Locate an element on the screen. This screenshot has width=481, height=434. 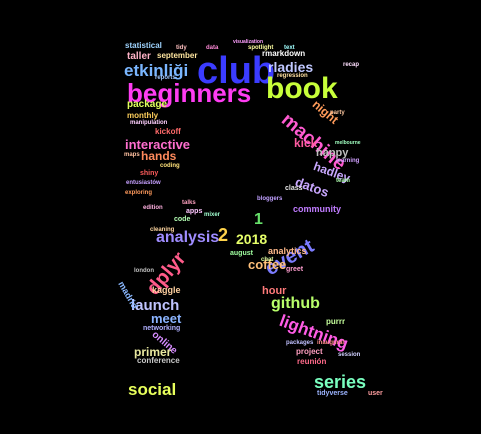
word-analytics: analytics is located at coordinates (287, 251).